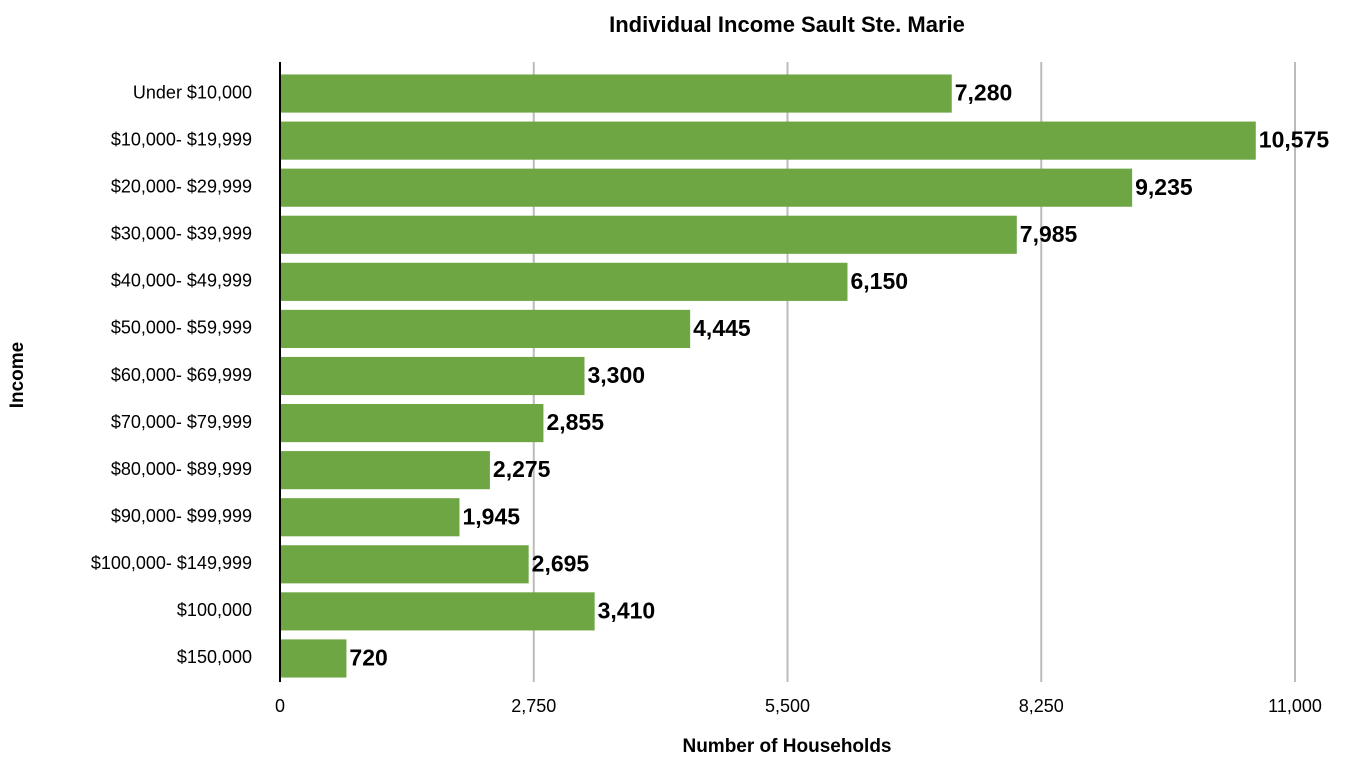 This screenshot has height=758, width=1359. Describe the element at coordinates (192, 92) in the screenshot. I see `y-tick-label: Under $10,000` at that location.